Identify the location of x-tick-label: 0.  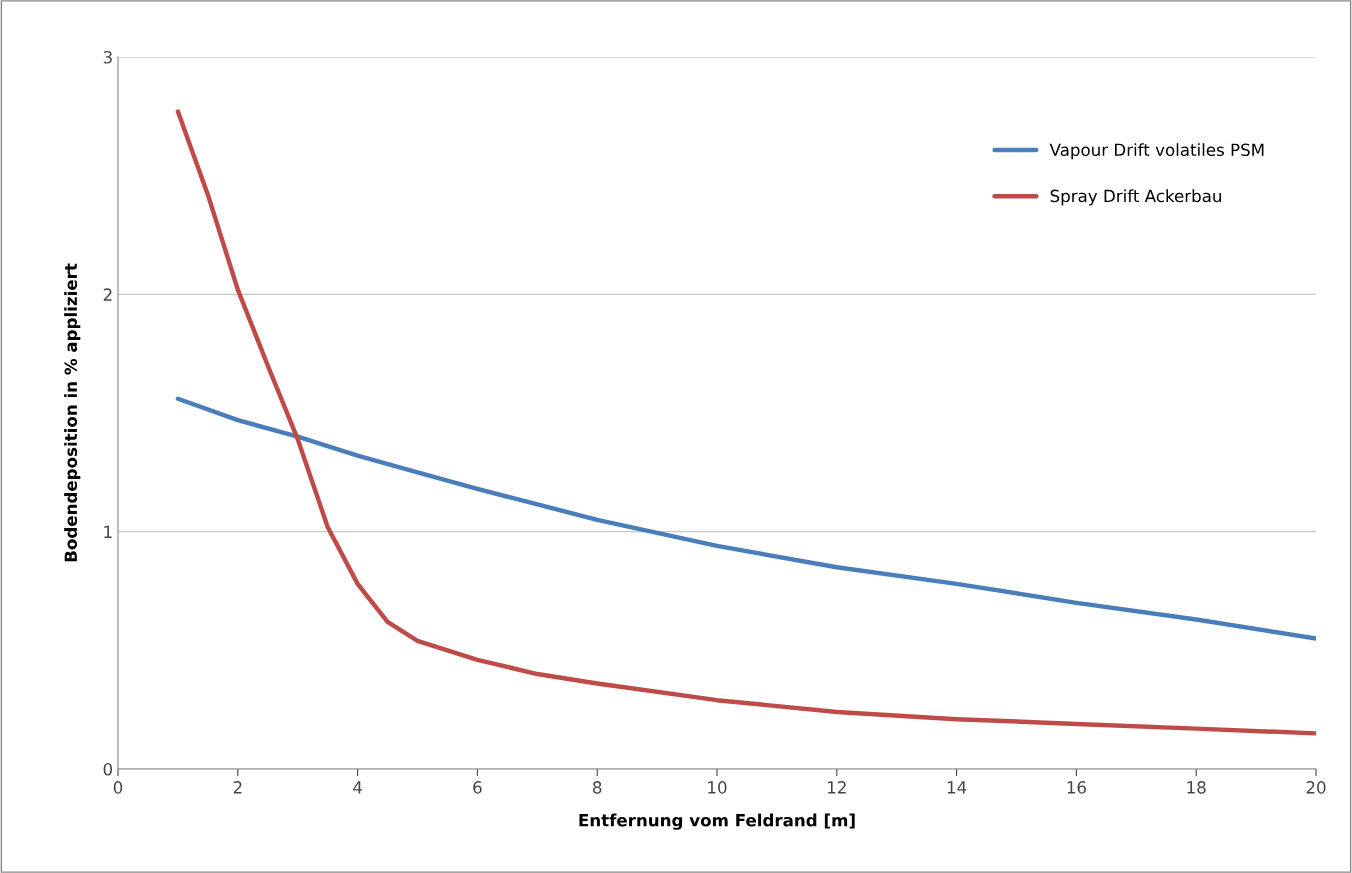
(118, 787).